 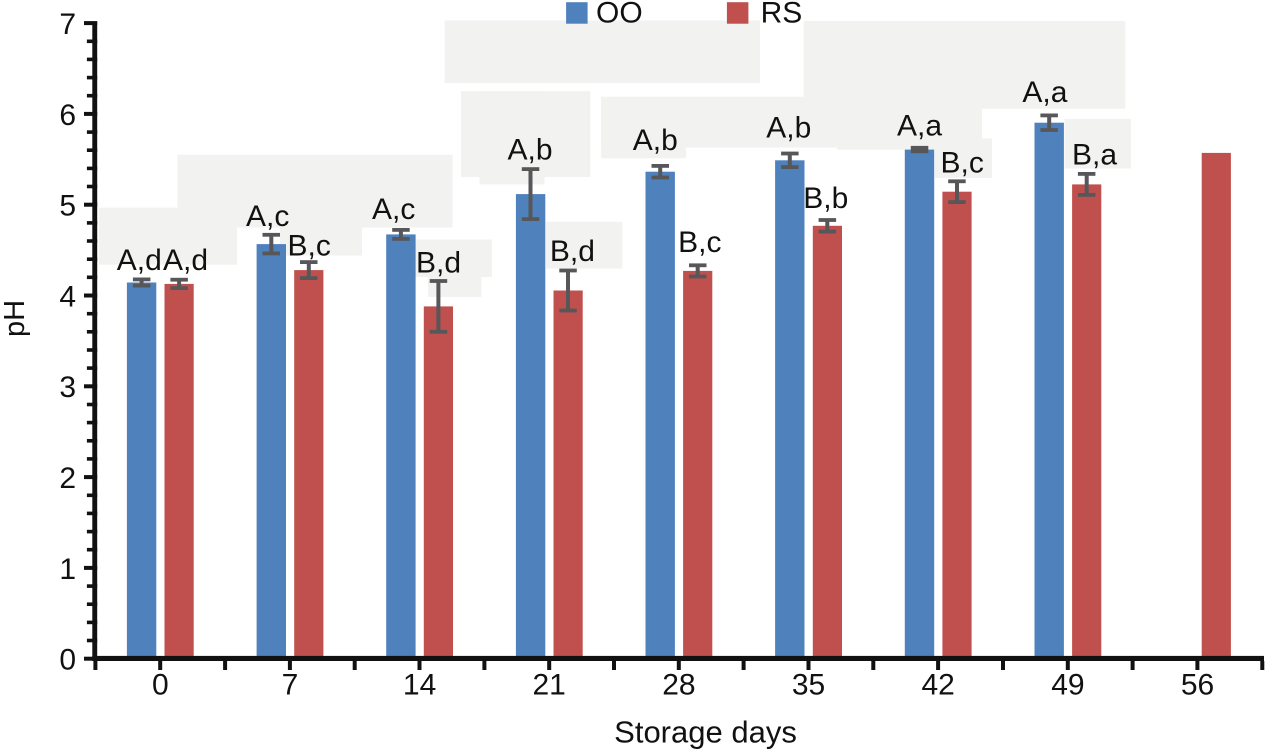 What do you see at coordinates (782, 15) in the screenshot?
I see `svg-text: RS` at bounding box center [782, 15].